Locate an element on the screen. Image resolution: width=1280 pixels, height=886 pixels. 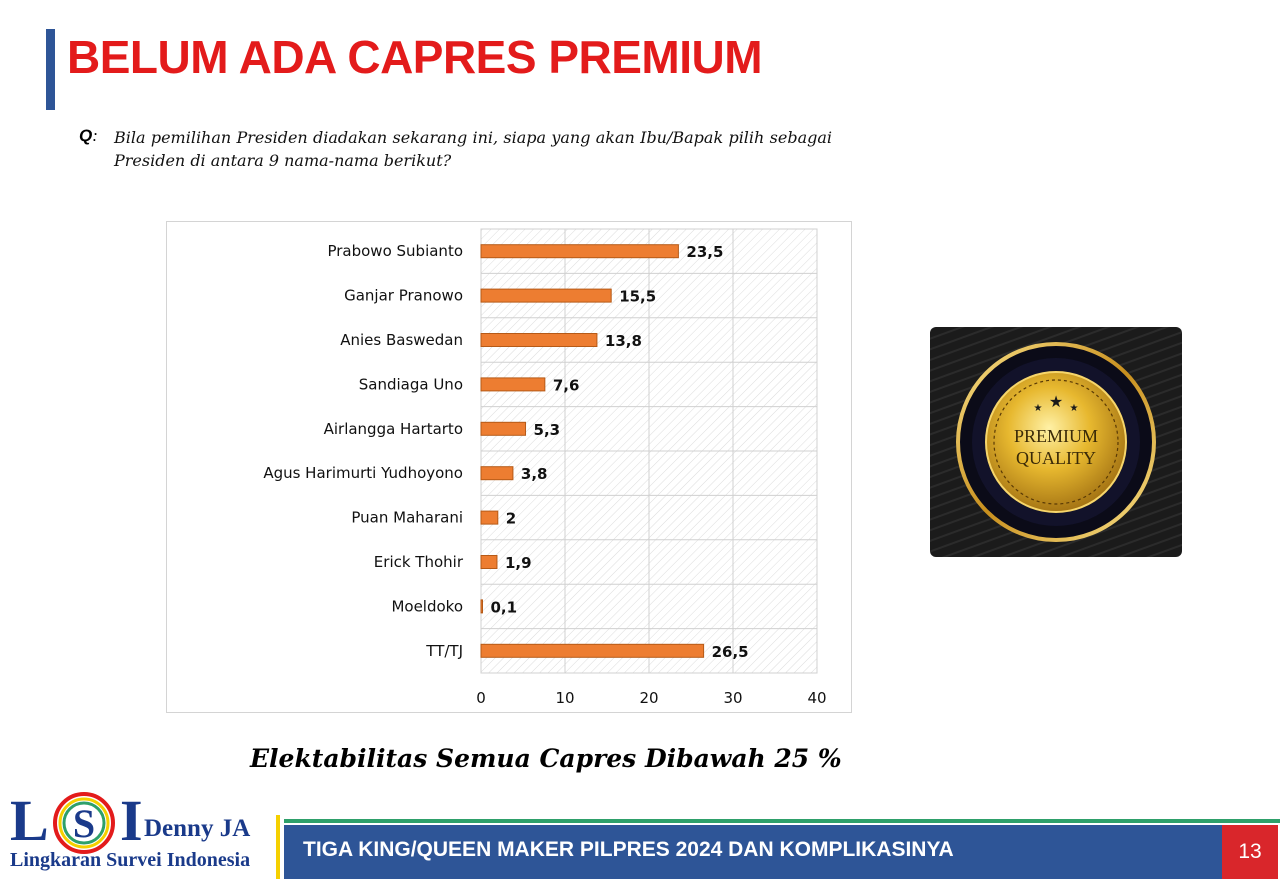
question-label: Q: is located at coordinates (88, 135).